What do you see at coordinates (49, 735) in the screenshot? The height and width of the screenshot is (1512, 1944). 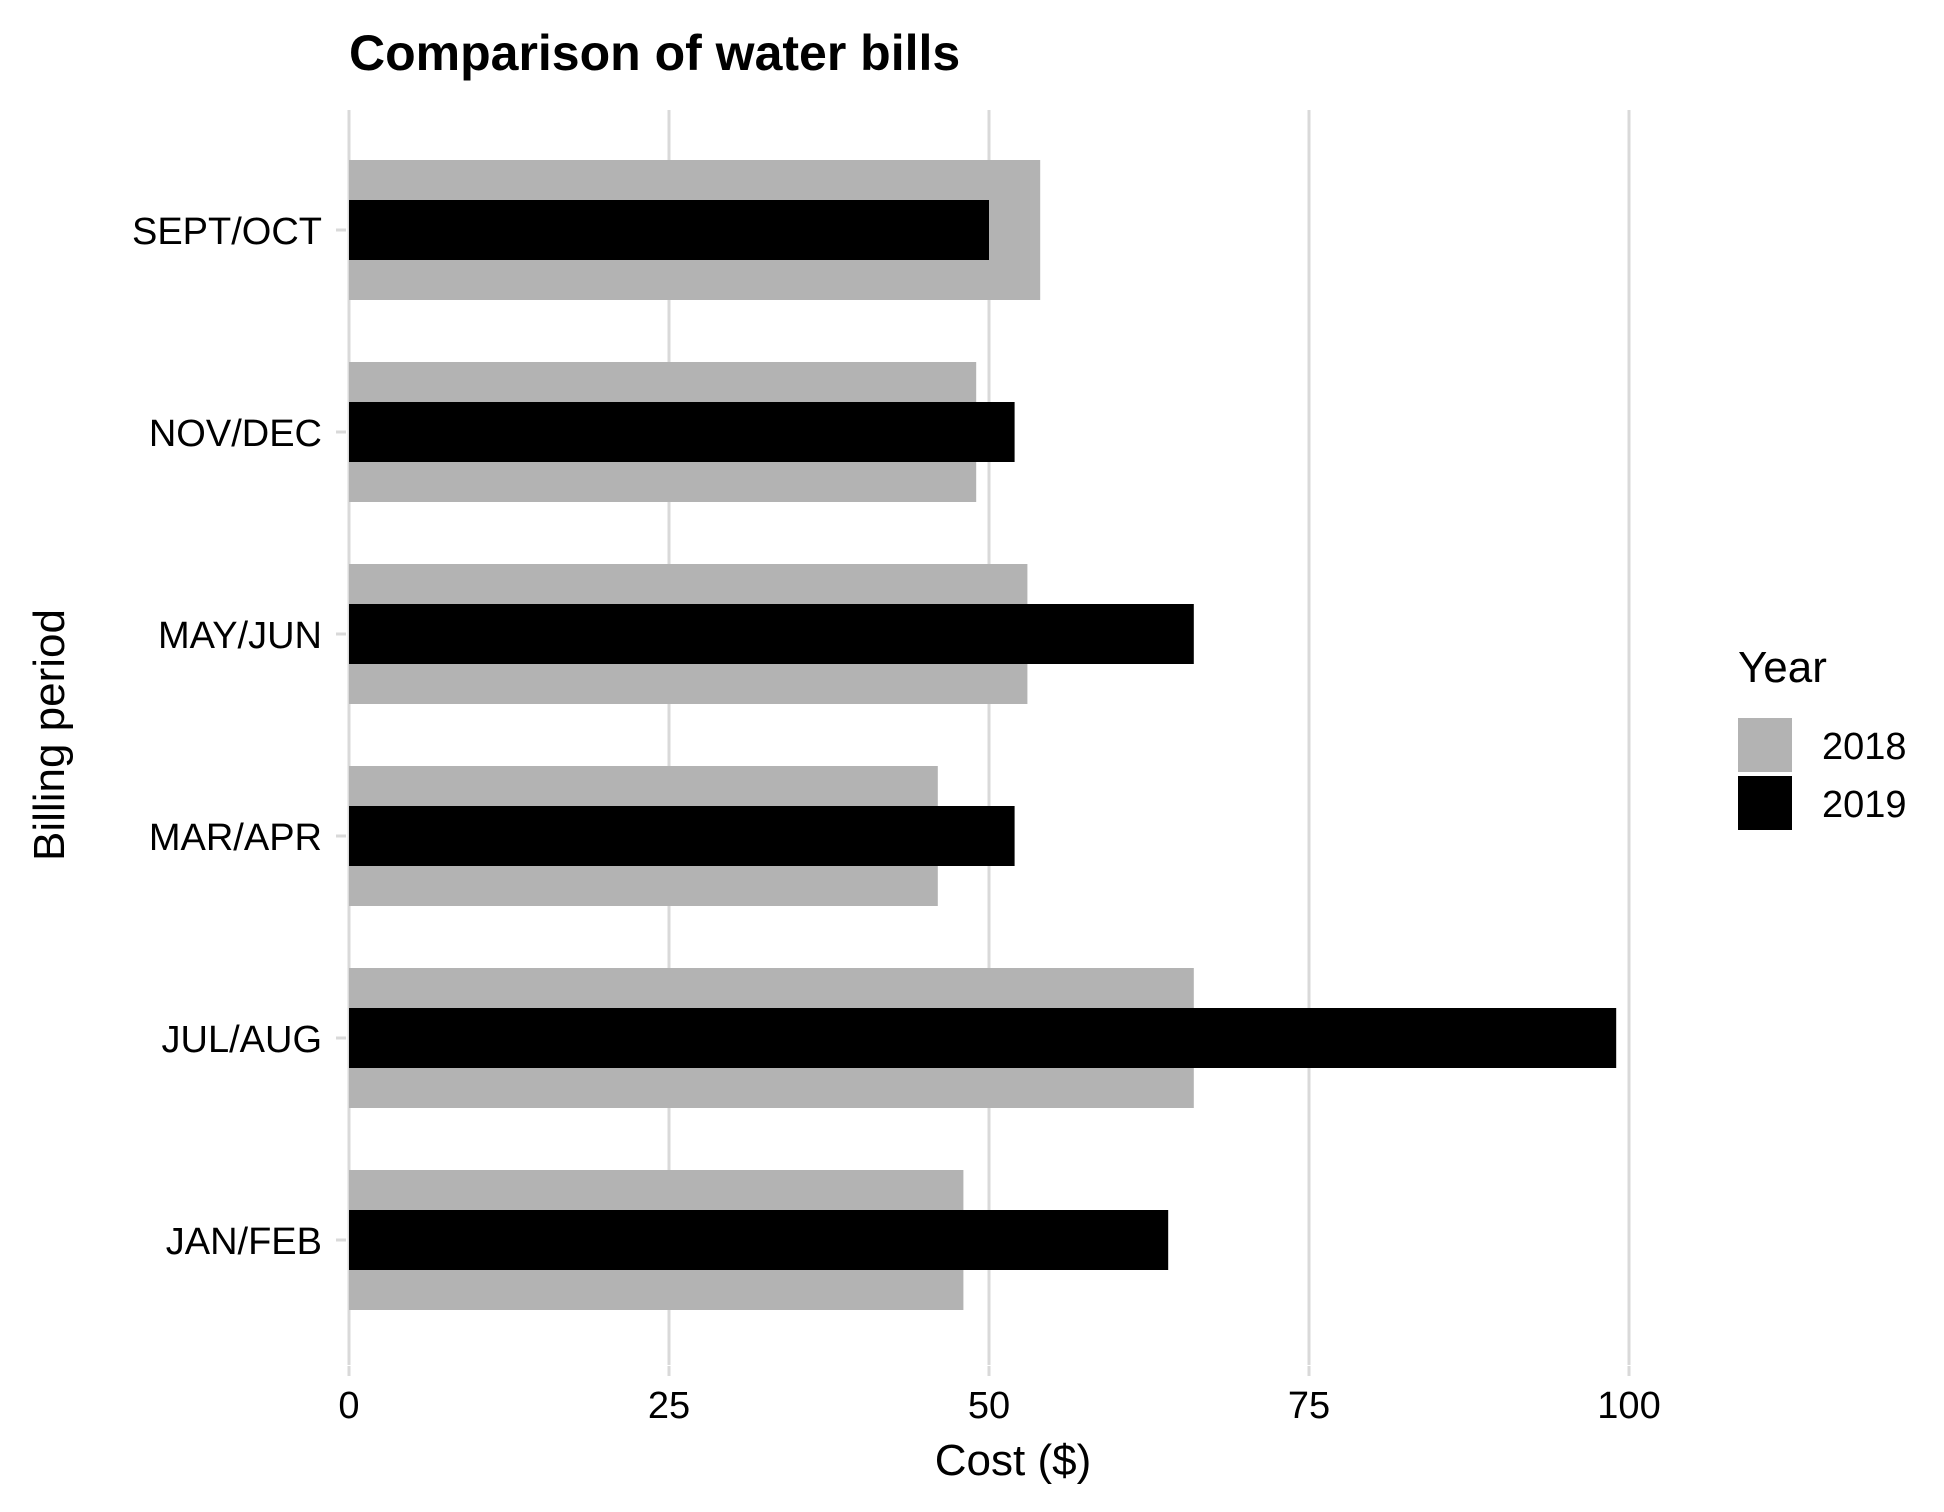 I see `y-axis-title: Billing period` at bounding box center [49, 735].